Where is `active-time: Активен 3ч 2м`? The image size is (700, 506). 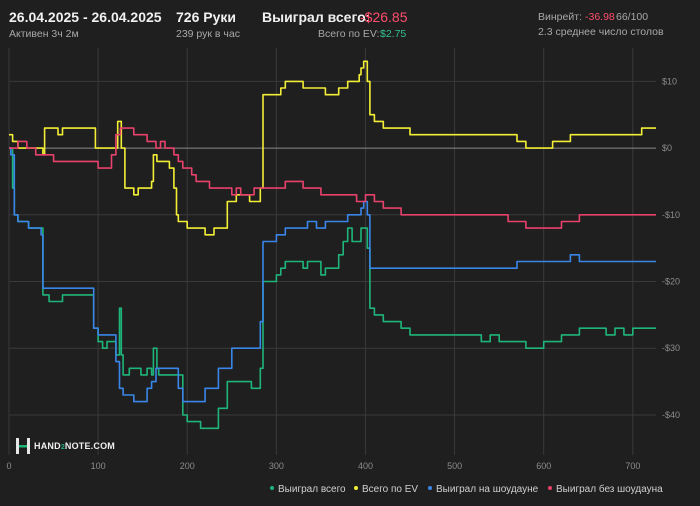
active-time: Активен 3ч 2м is located at coordinates (44, 34).